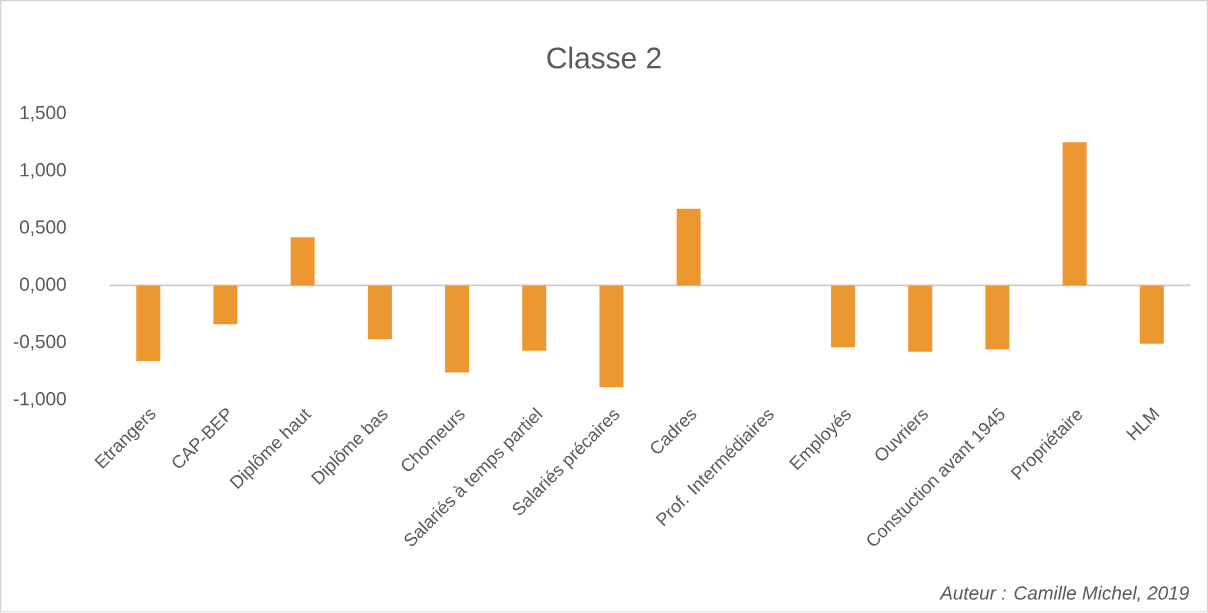  Describe the element at coordinates (42, 285) in the screenshot. I see `y-tick-label: 0,000` at that location.